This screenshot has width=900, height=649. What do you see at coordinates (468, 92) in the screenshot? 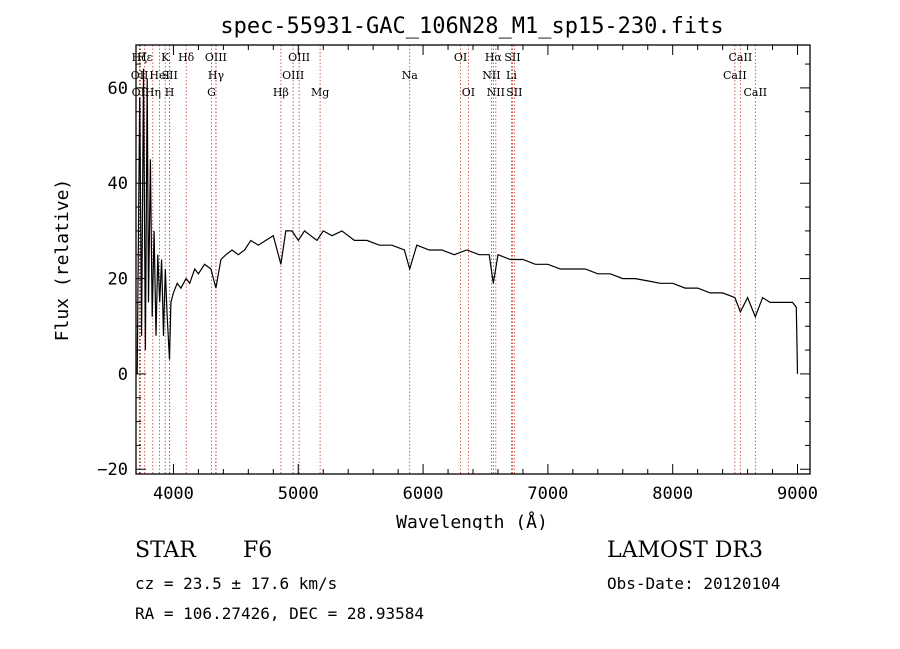
I see `line-label-19: OI` at bounding box center [468, 92].